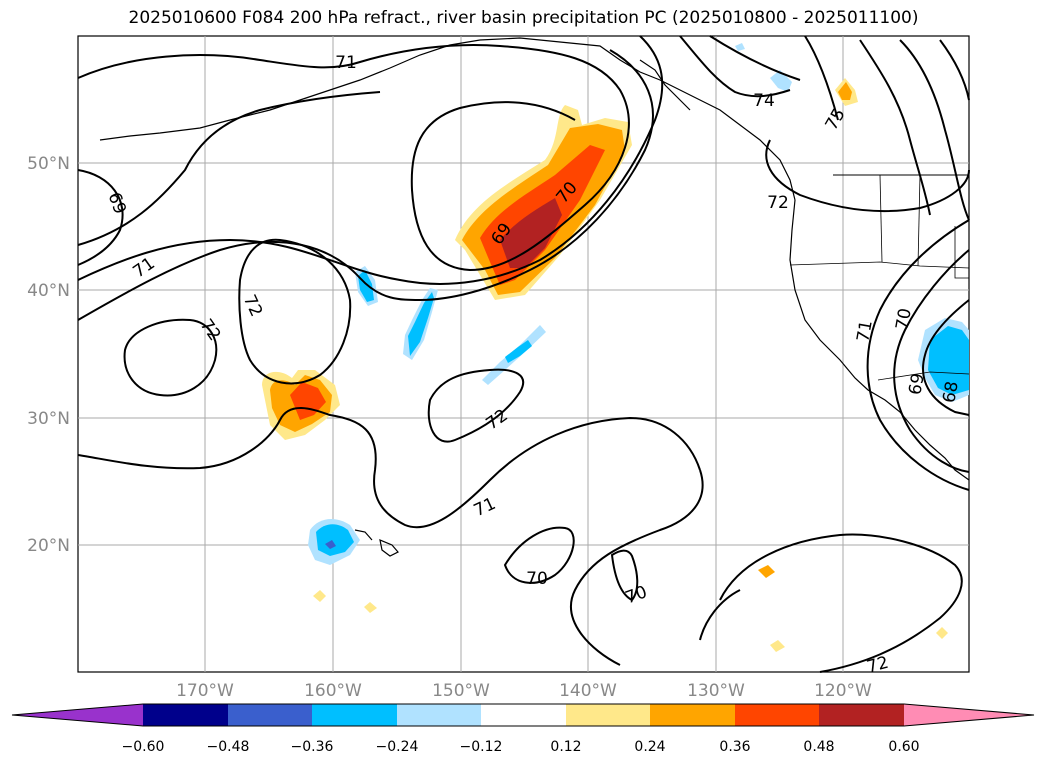 The image size is (1047, 765). I want to click on colorbar-label: 0.36, so click(734, 747).